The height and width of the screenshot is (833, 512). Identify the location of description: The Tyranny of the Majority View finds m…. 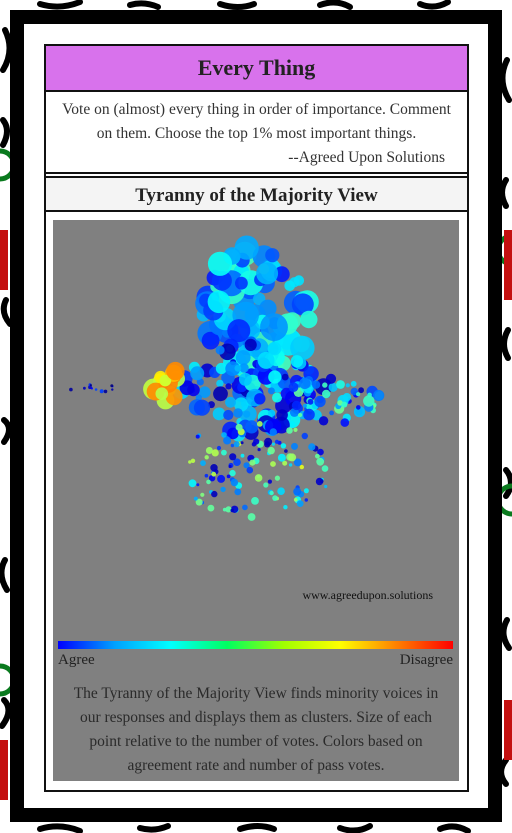
(256, 729).